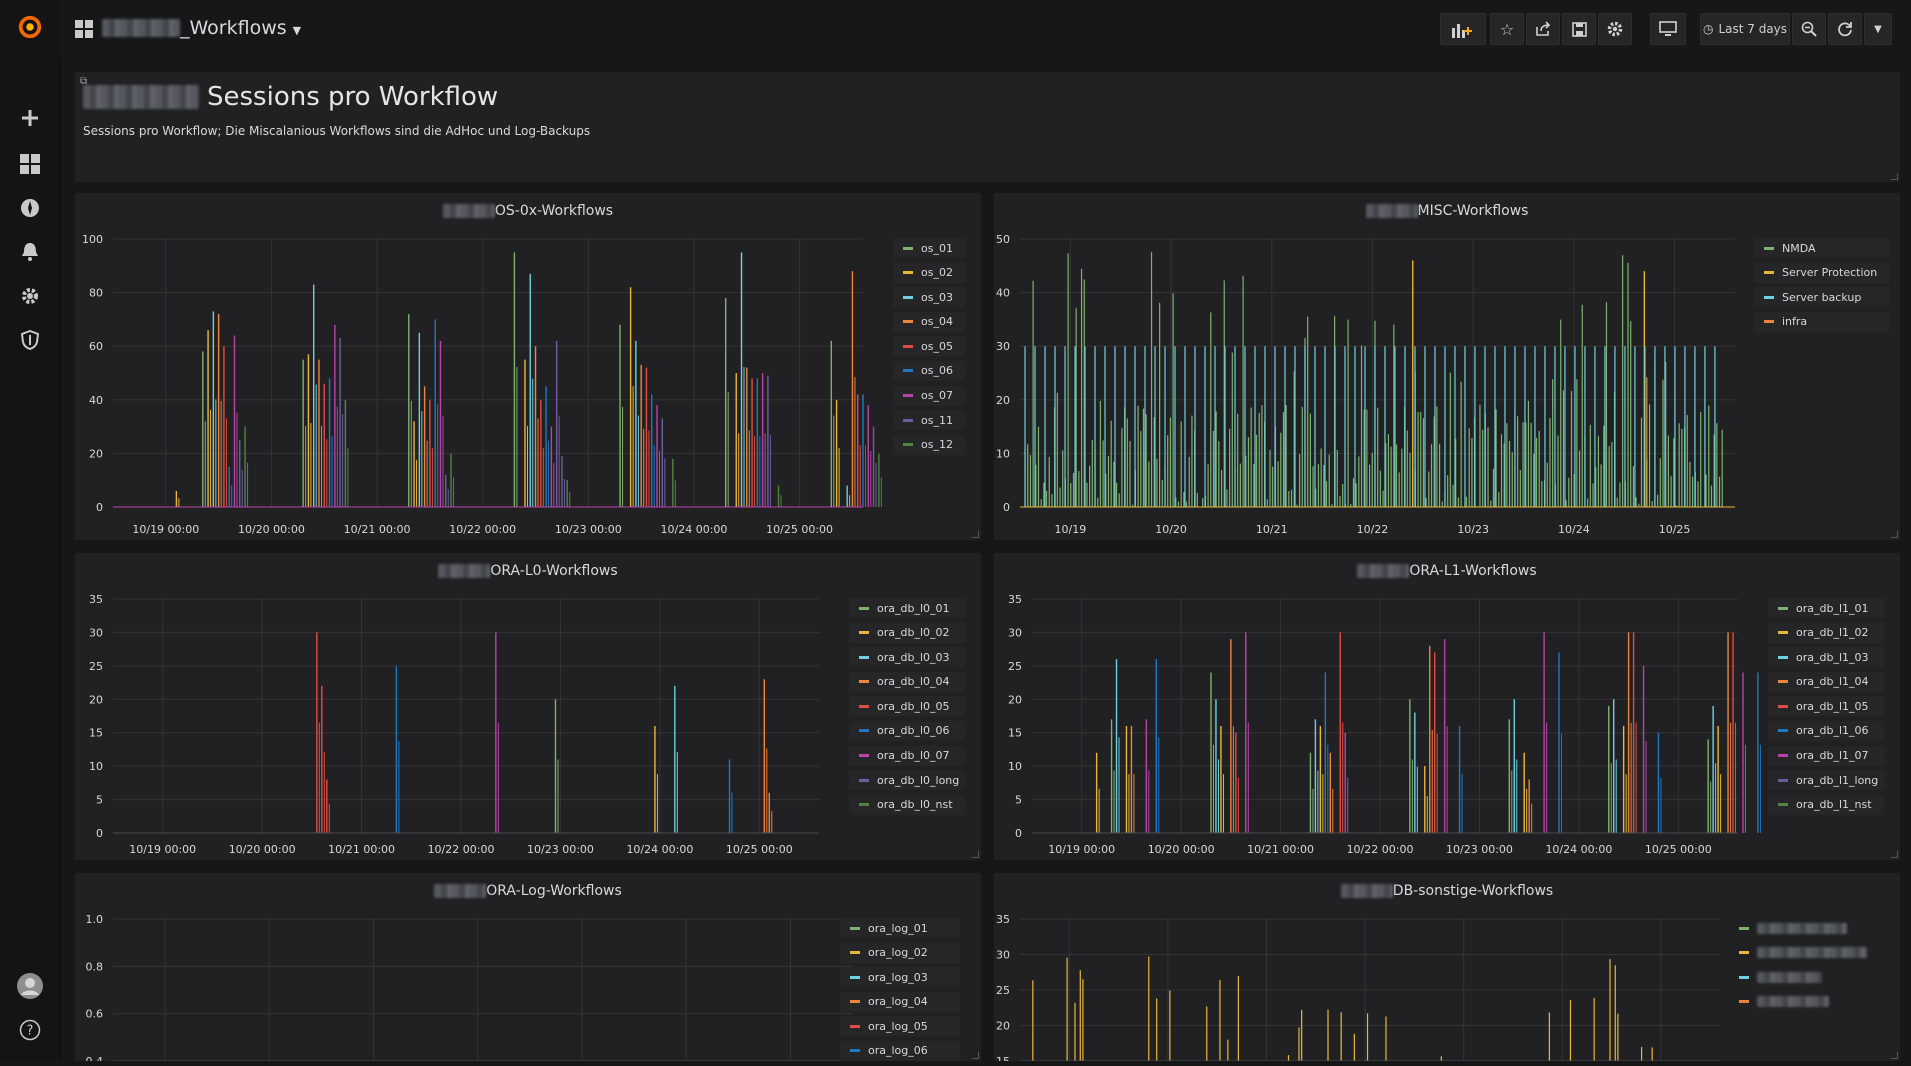 This screenshot has height=1066, width=1911. Describe the element at coordinates (1447, 211) in the screenshot. I see `panel-title: MISC-Workflows` at that location.